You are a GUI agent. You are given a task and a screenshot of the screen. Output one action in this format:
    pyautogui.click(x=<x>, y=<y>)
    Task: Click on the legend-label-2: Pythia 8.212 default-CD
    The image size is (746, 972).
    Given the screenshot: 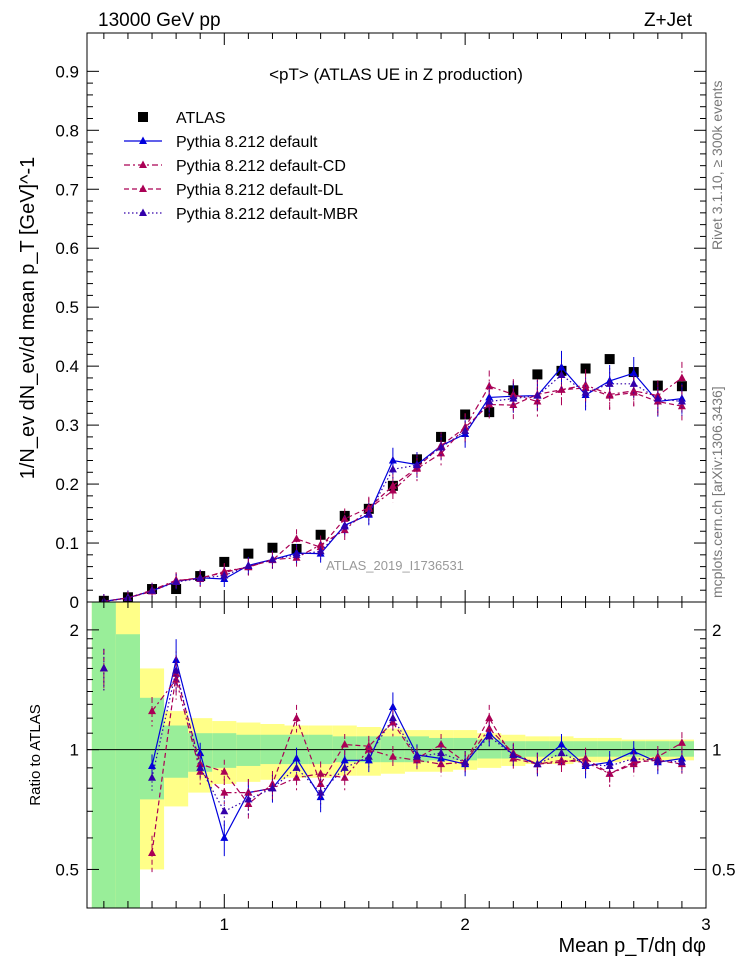 What is the action you would take?
    pyautogui.click(x=261, y=166)
    